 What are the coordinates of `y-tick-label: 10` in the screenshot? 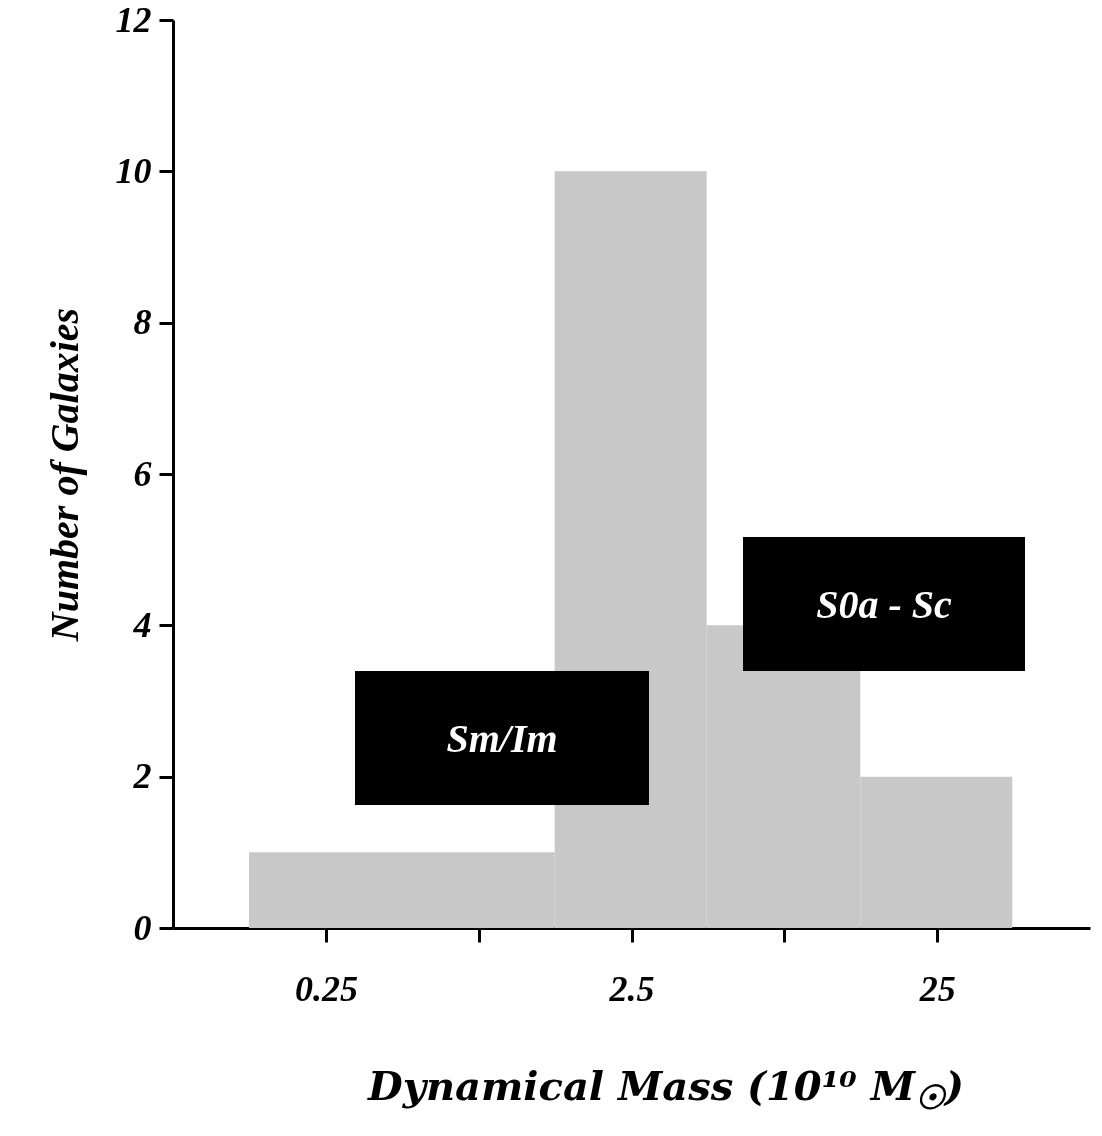 It's located at (133, 170).